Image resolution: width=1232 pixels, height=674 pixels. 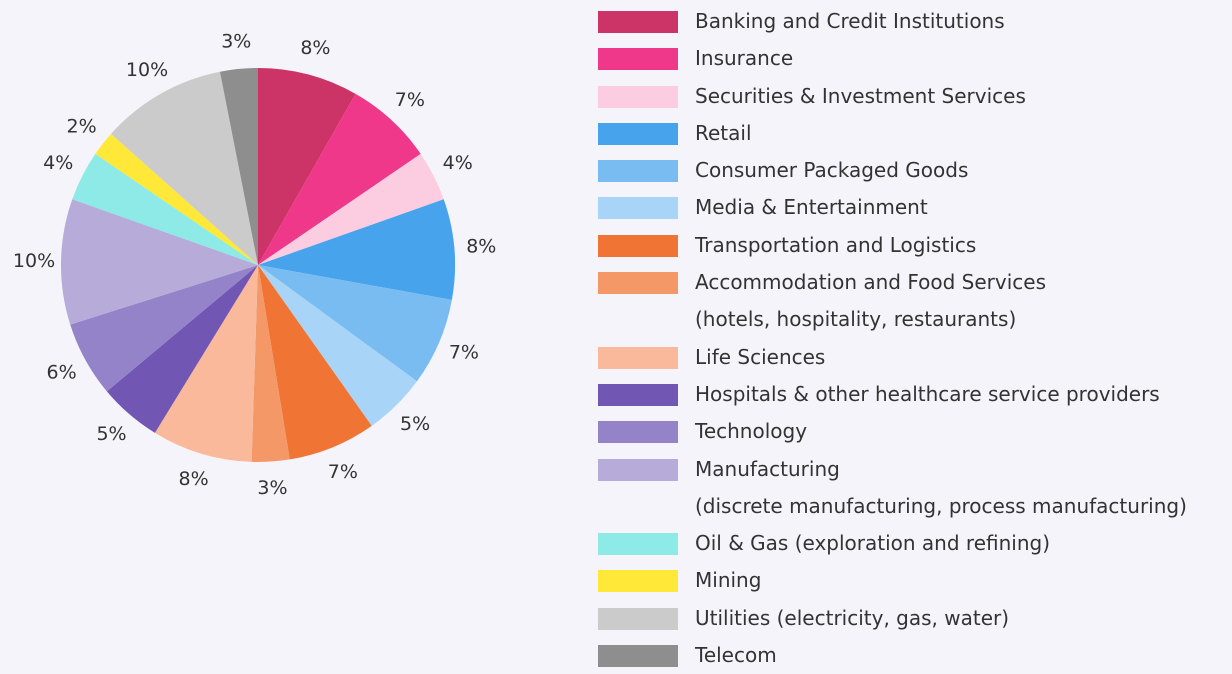 I want to click on legend-item: Telecom, so click(x=892, y=655).